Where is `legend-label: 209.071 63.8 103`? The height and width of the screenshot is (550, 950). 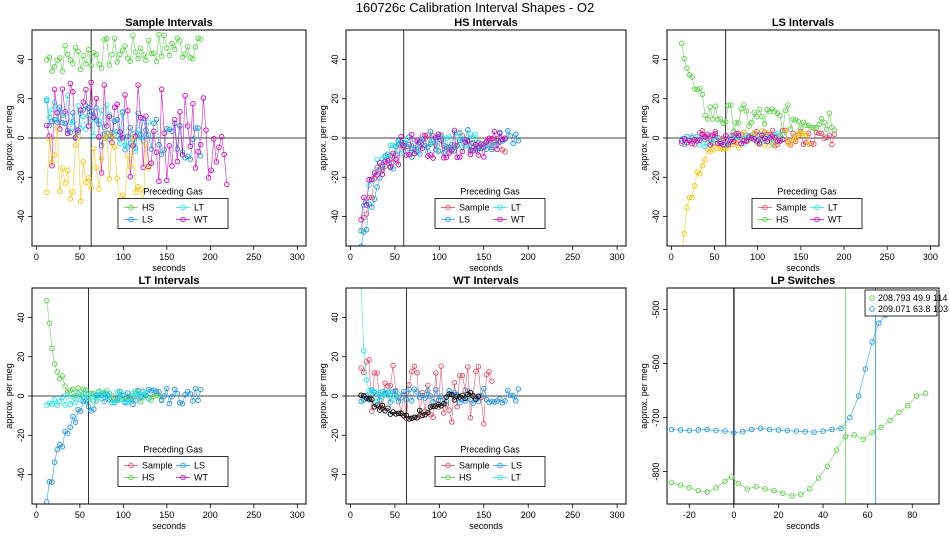
legend-label: 209.071 63.8 103 is located at coordinates (913, 309).